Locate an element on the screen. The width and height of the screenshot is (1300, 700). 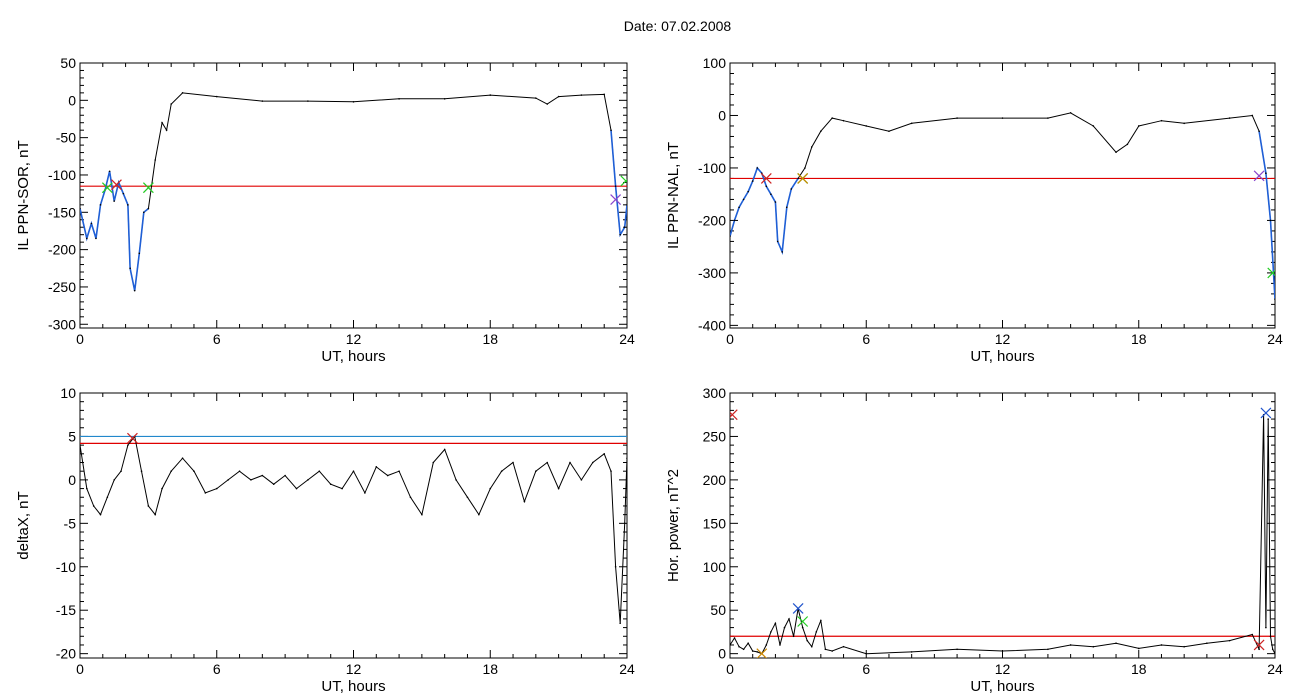
y-tick-label: 250 is located at coordinates (715, 436).